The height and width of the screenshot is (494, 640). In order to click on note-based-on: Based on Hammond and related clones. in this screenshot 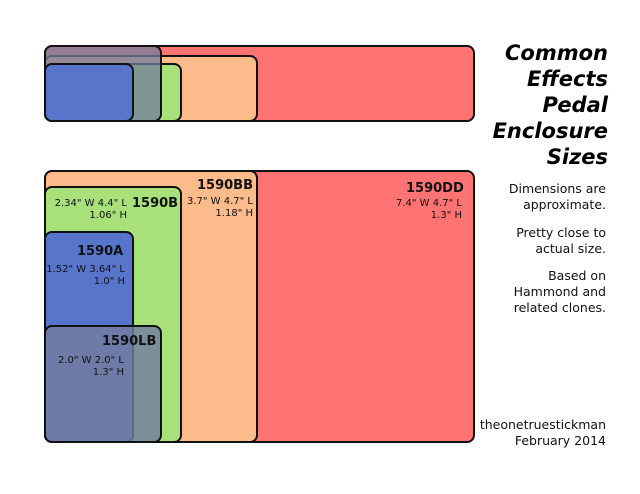, I will do `click(560, 292)`.